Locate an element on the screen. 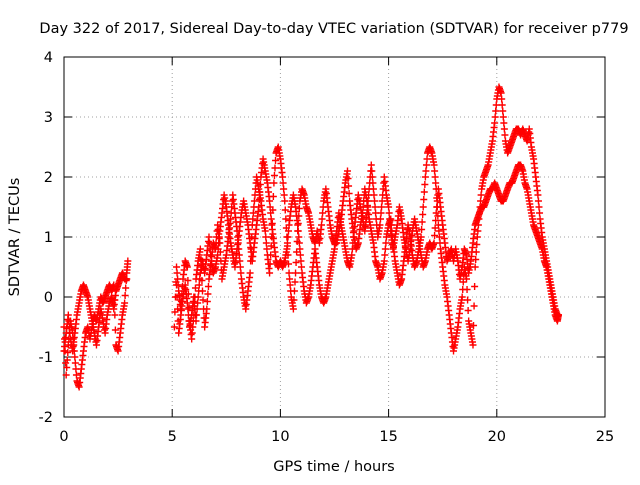 The image size is (640, 485). x-tick-labels: 0 5 10 15 20 25 is located at coordinates (336, 437).